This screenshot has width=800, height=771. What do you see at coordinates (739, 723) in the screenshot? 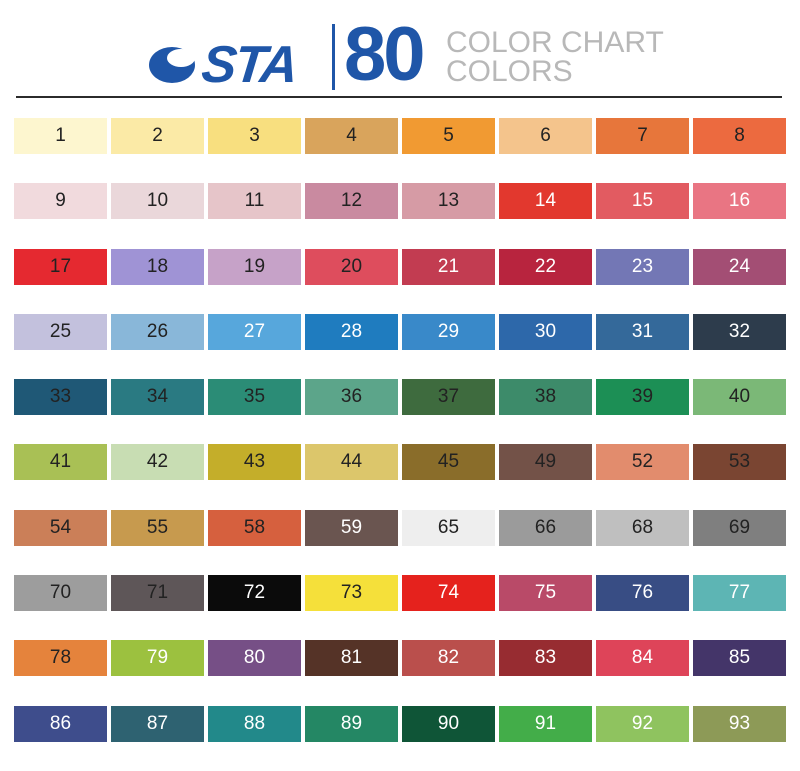
I see `color-swatch-93: 93` at bounding box center [739, 723].